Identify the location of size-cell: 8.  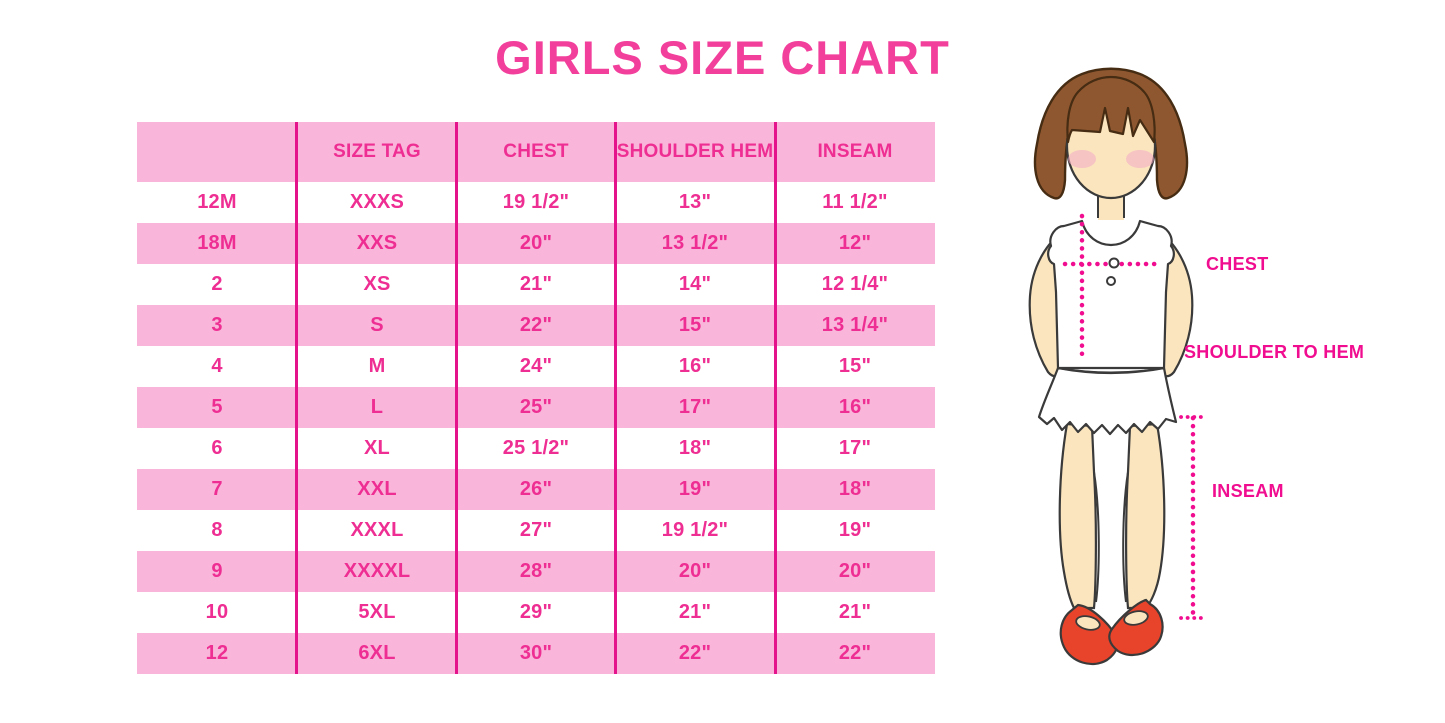
(217, 530).